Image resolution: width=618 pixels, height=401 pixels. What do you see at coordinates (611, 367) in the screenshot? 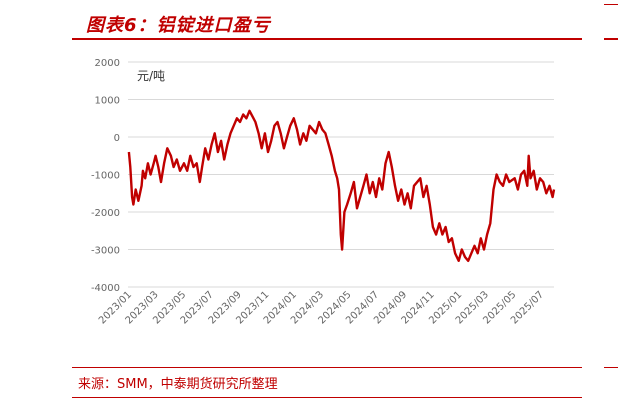
I see `chart-bottom-divider-right` at bounding box center [611, 367].